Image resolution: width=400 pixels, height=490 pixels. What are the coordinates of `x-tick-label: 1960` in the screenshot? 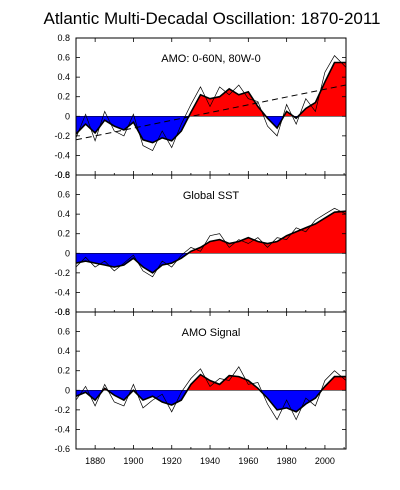 It's located at (248, 461).